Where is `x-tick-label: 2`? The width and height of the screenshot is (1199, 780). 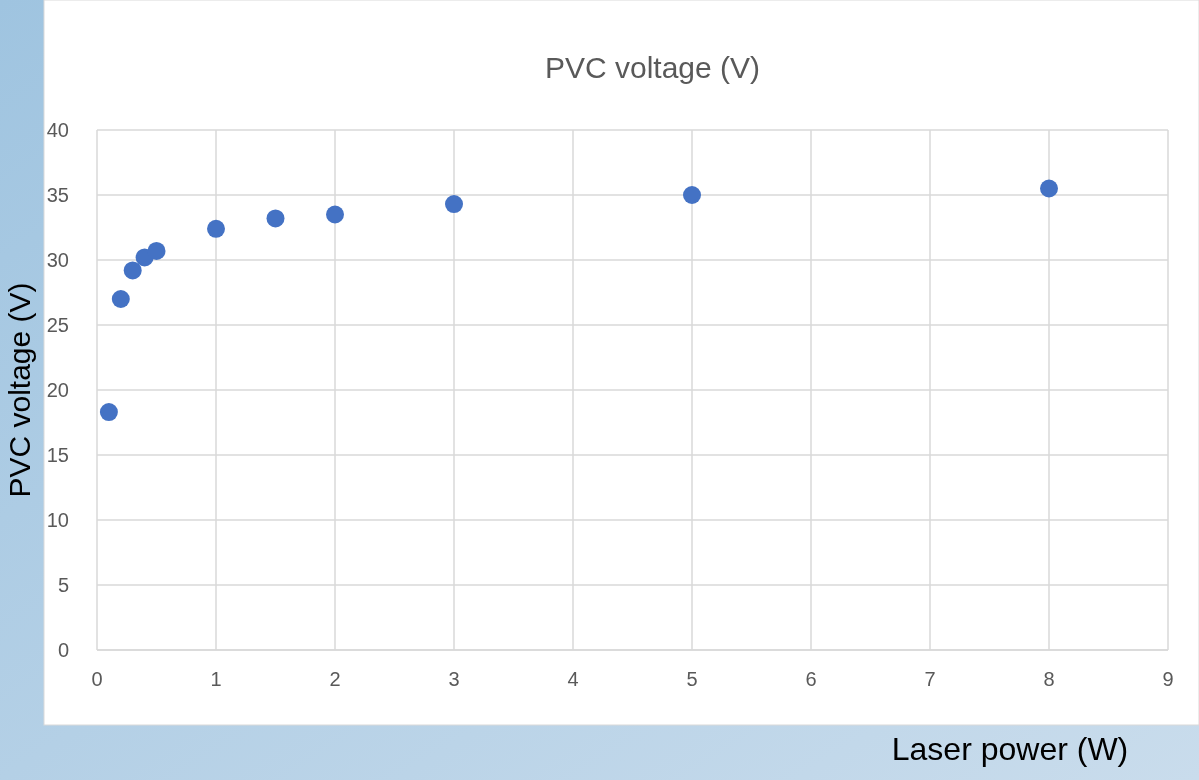
x-tick-label: 2 is located at coordinates (335, 679).